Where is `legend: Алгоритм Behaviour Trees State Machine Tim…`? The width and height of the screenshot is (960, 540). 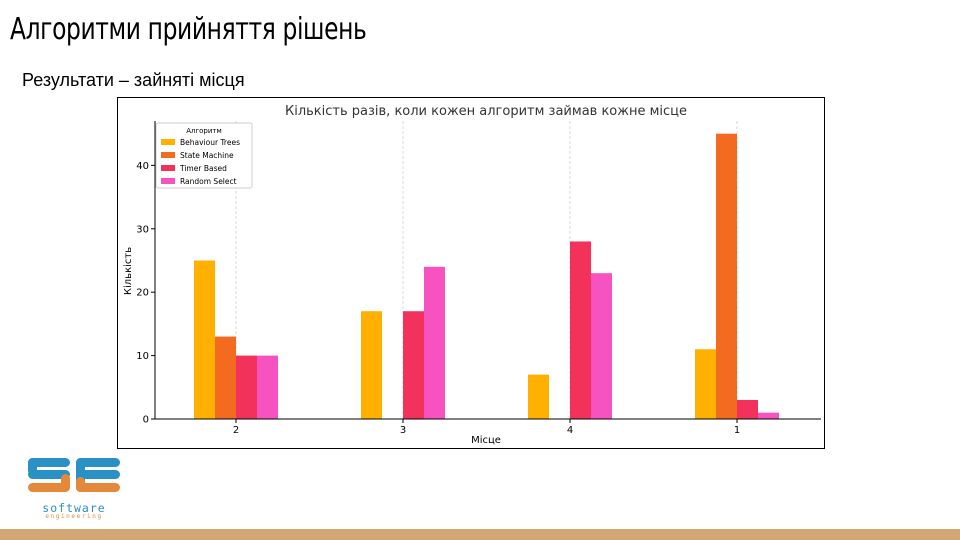
legend: Алгоритм Behaviour Trees State Machine Tim… is located at coordinates (204, 155).